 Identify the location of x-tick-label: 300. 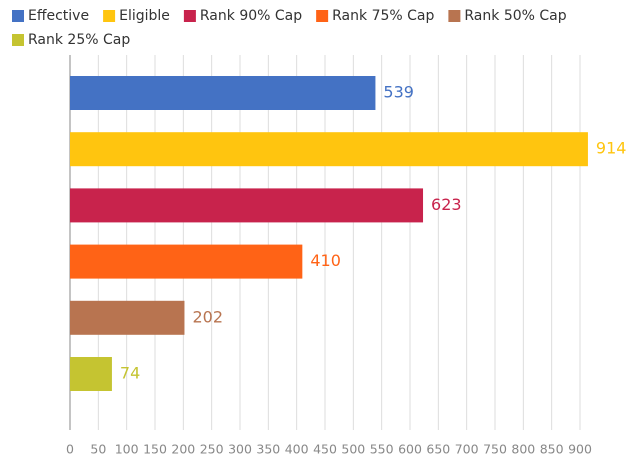
(240, 449).